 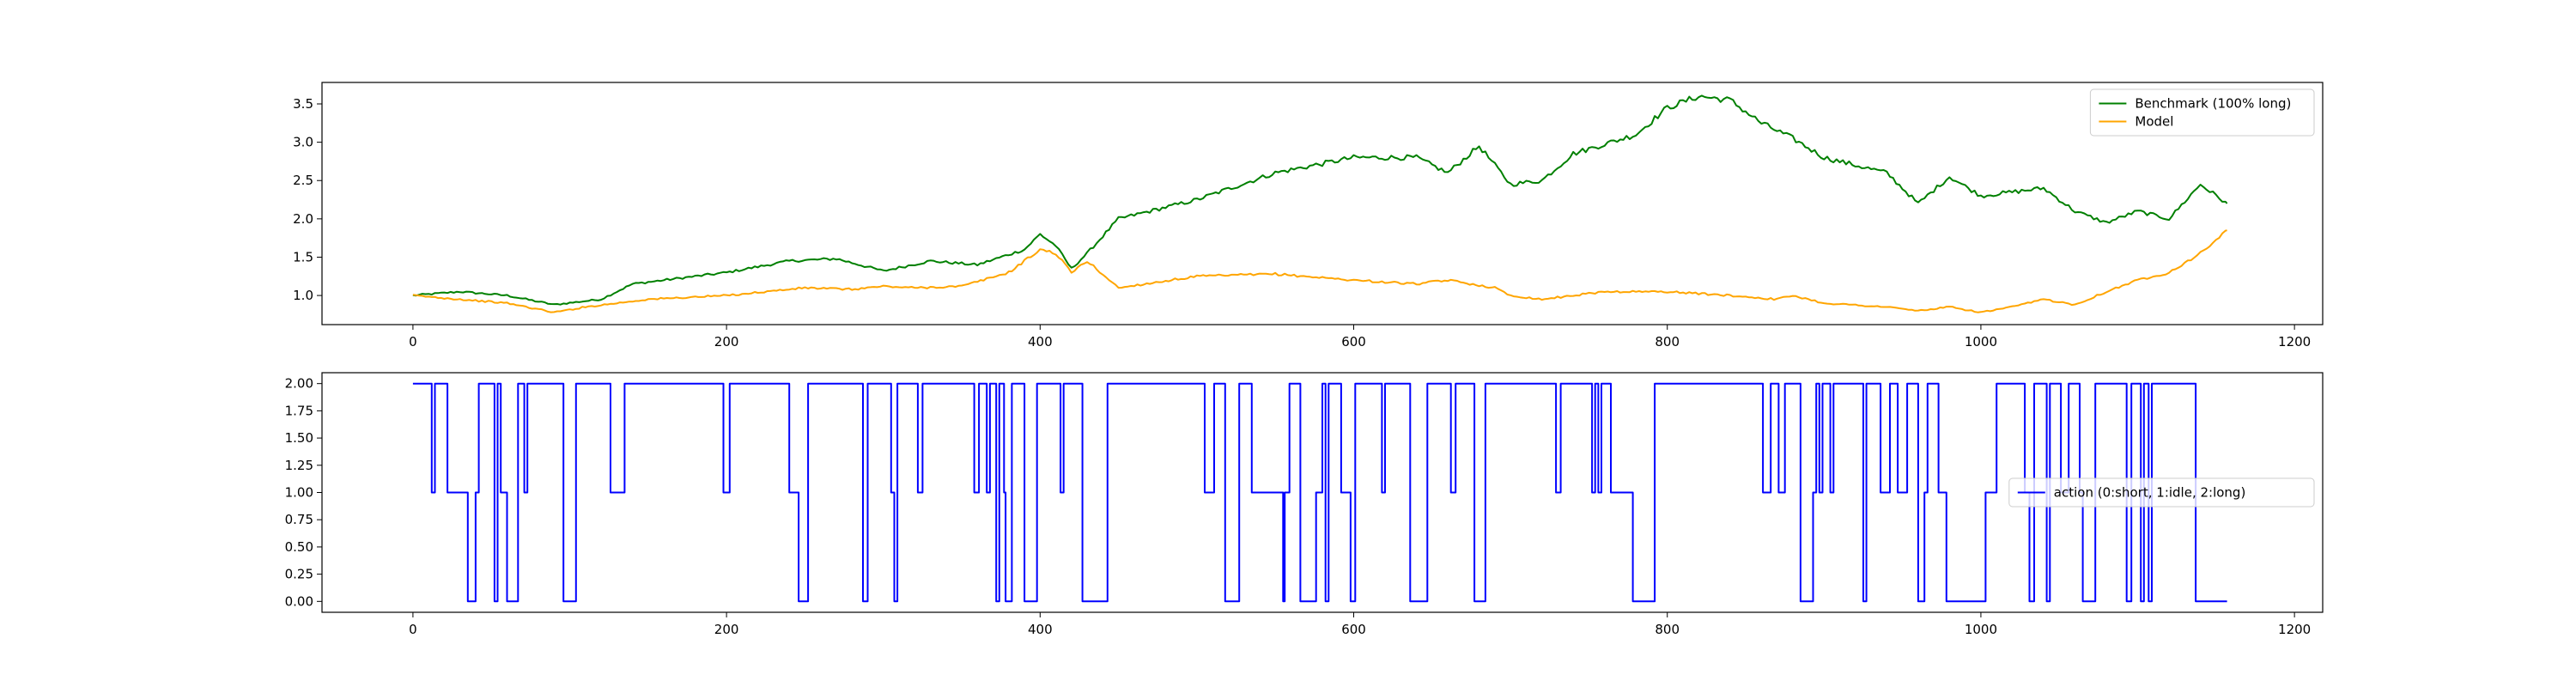 I want to click on legend: action (0:short, 1:idle, 2:long), so click(x=2162, y=492).